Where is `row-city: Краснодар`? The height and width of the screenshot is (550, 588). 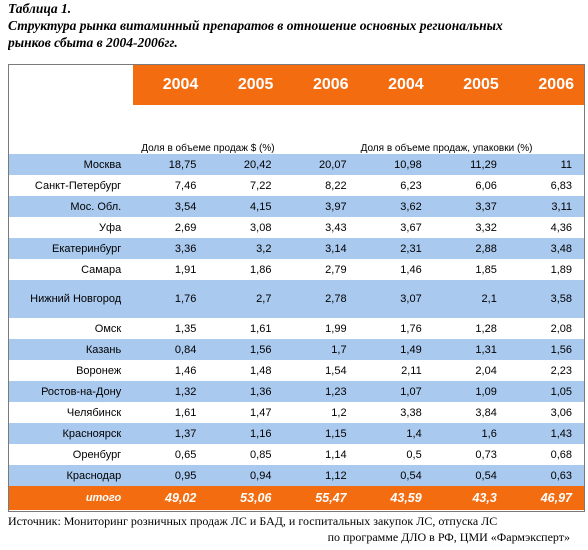 row-city: Краснодар is located at coordinates (71, 475).